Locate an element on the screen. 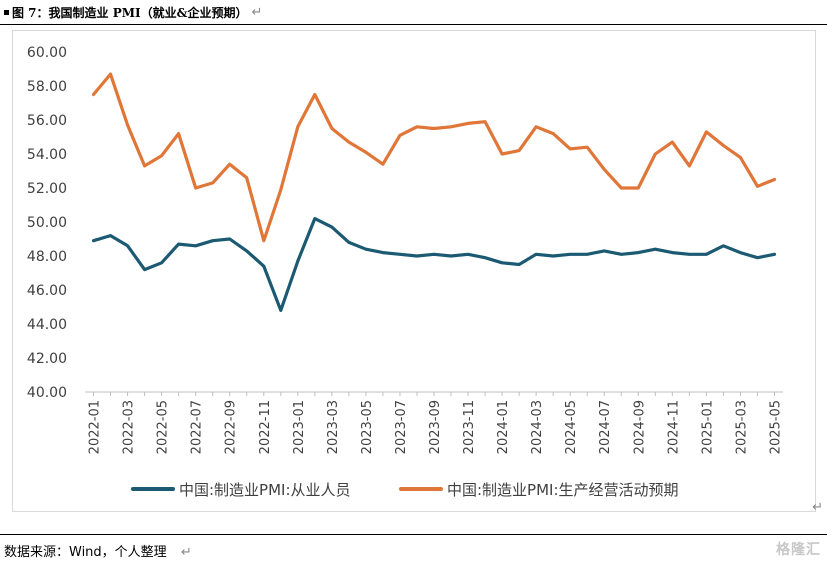  x-tick-label: 2024-07 is located at coordinates (605, 427).